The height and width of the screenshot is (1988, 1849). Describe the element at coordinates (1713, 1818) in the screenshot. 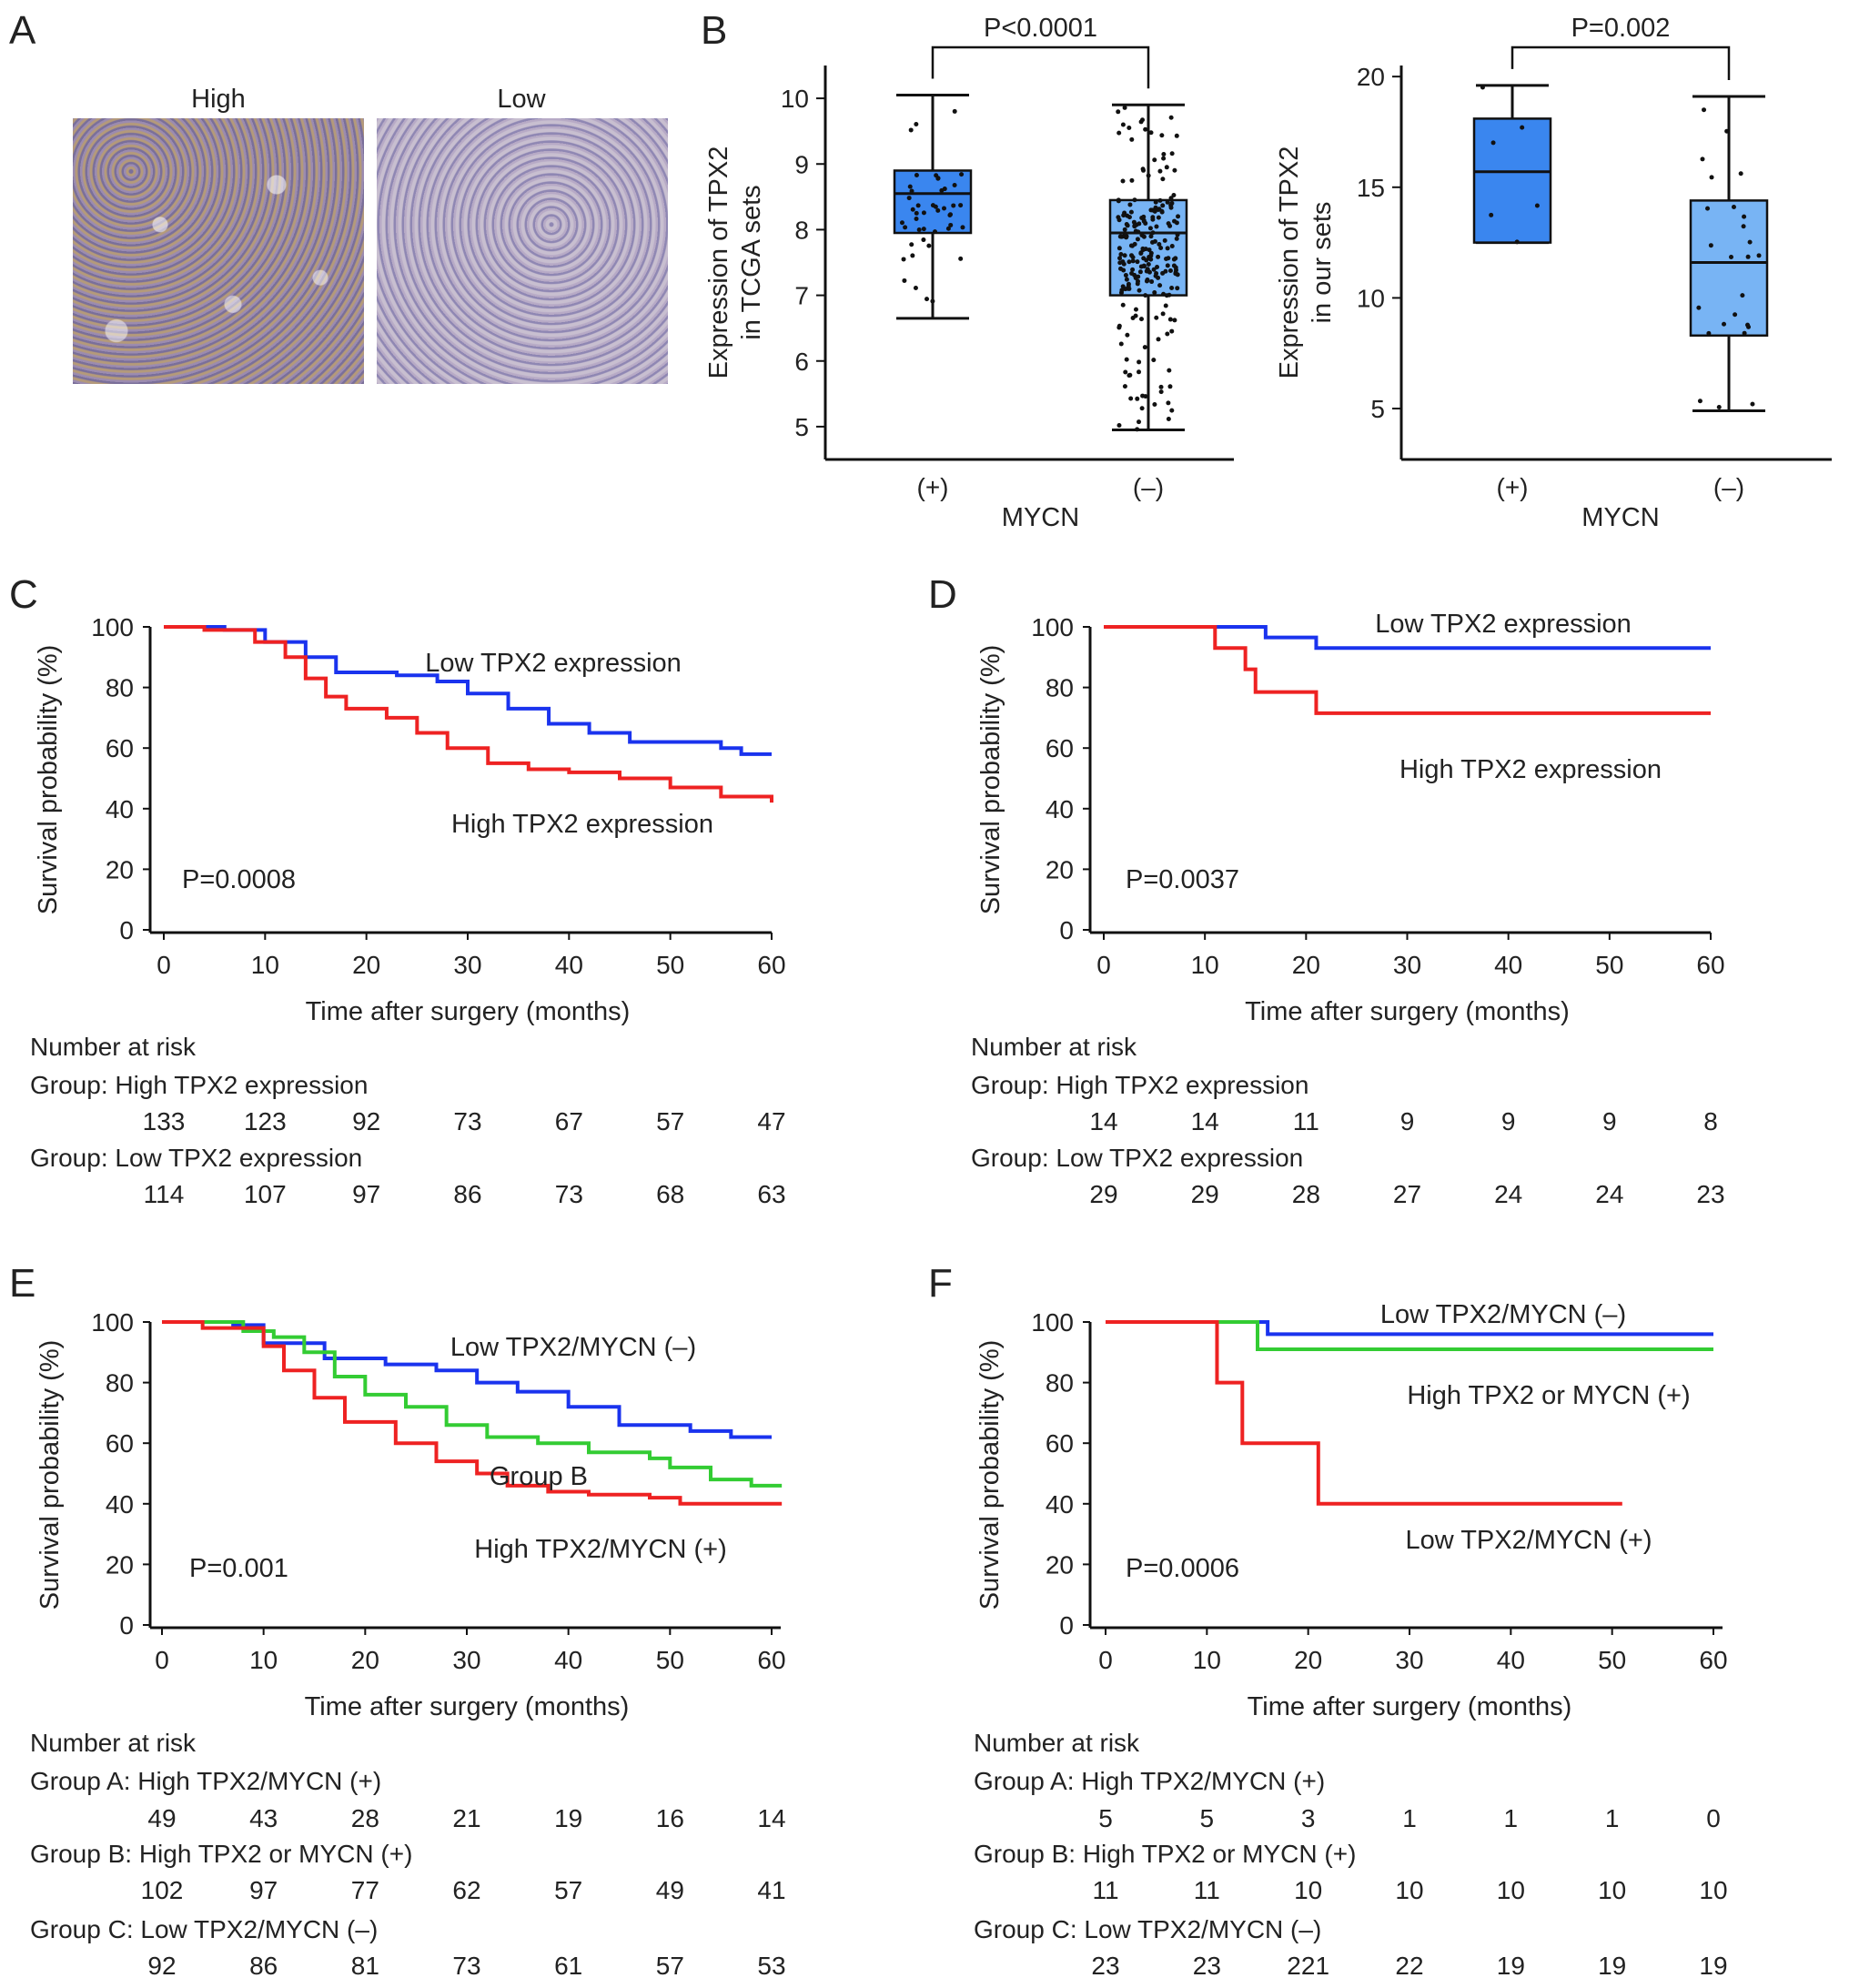

I see `risk-value: 0` at that location.